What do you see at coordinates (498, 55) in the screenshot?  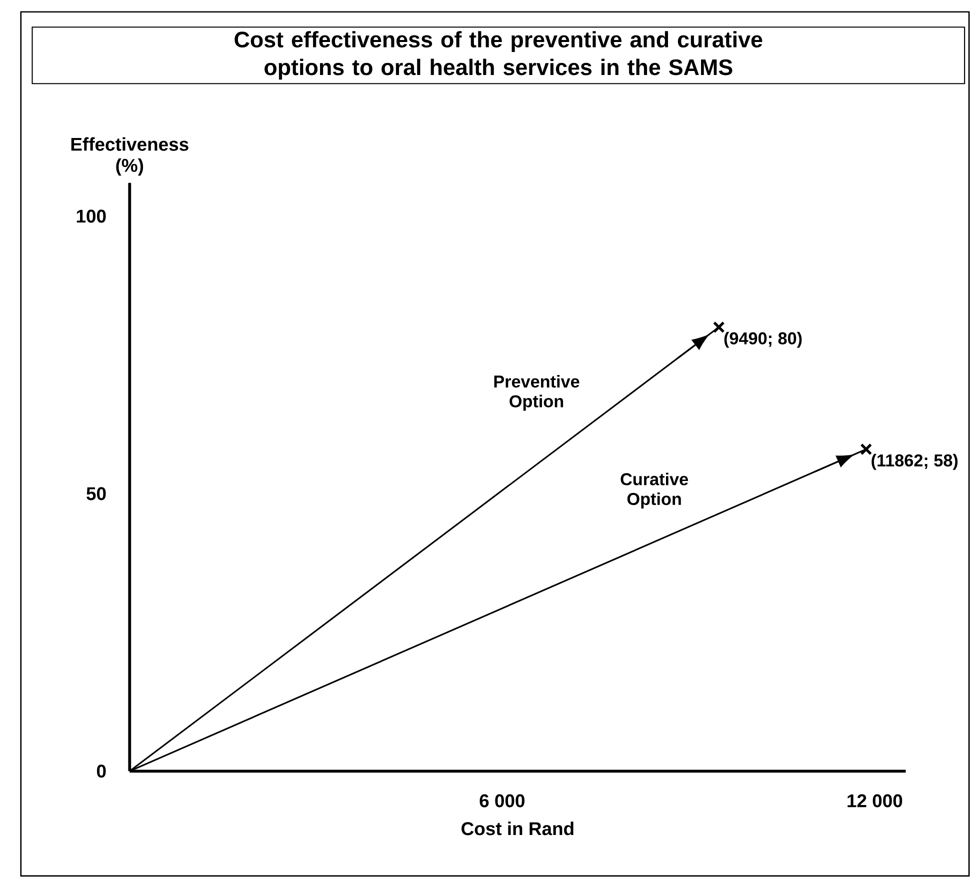 I see `chart-title: Cost effectiveness of the preventive and curative options to oral health services in the SAMS` at bounding box center [498, 55].